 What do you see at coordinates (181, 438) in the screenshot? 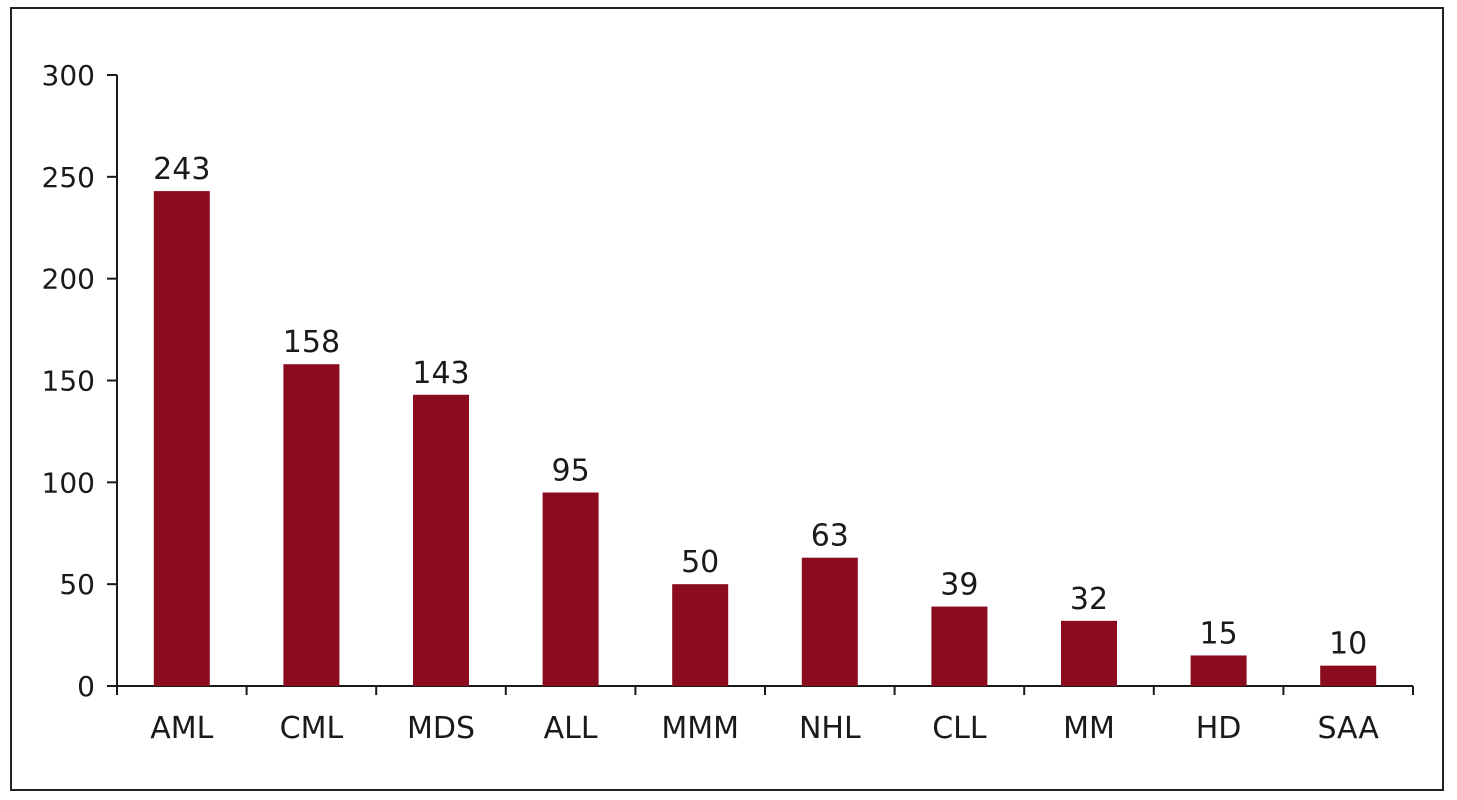
I see `bar-aml` at bounding box center [181, 438].